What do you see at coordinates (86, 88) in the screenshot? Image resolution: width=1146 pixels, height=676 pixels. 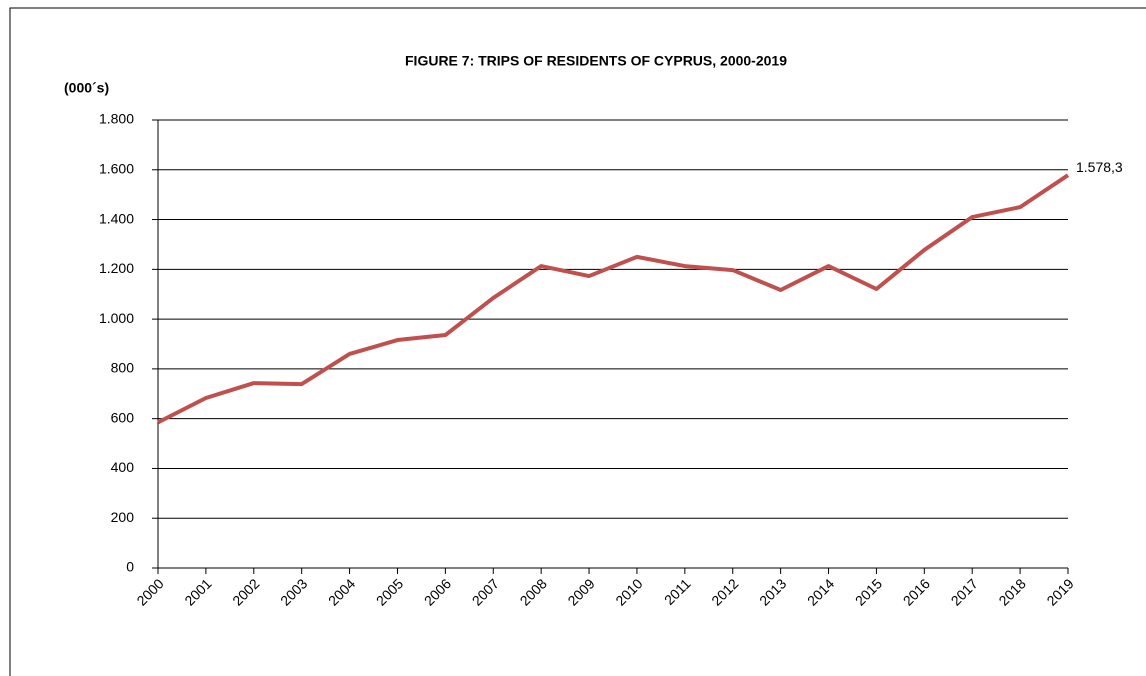 I see `y-axis-label: (000´s)` at bounding box center [86, 88].